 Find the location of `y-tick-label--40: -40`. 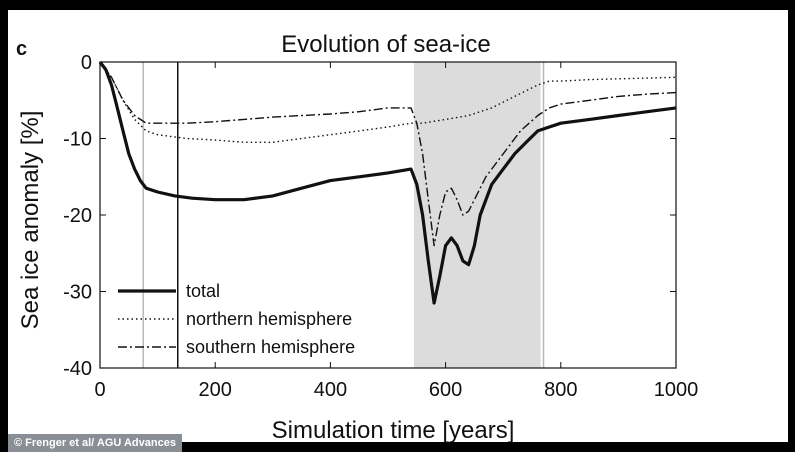

y-tick-label--40: -40 is located at coordinates (77, 369).